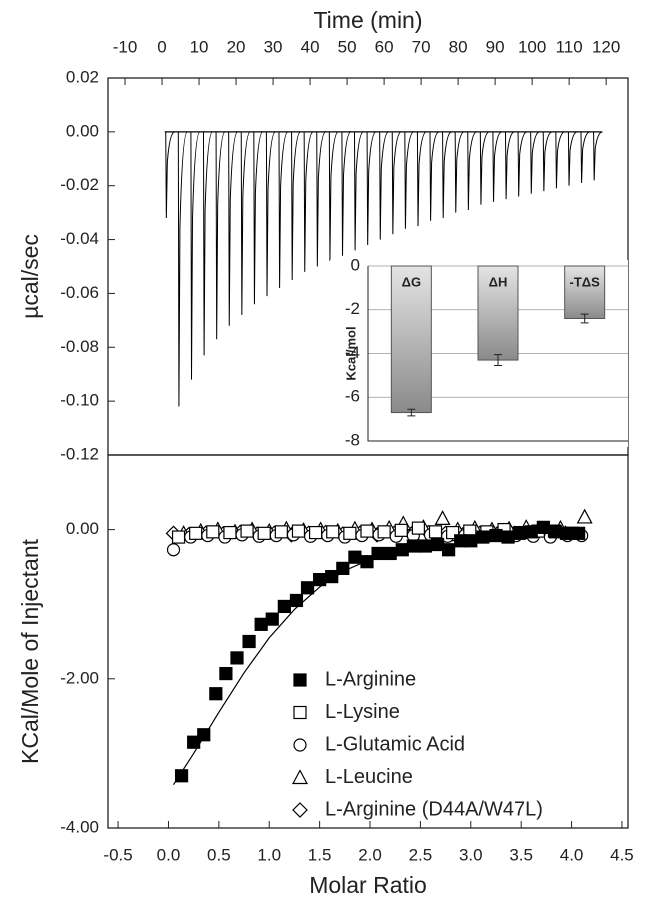 The image size is (659, 907). What do you see at coordinates (521, 854) in the screenshot?
I see `x-tick-label: 3.5` at bounding box center [521, 854].